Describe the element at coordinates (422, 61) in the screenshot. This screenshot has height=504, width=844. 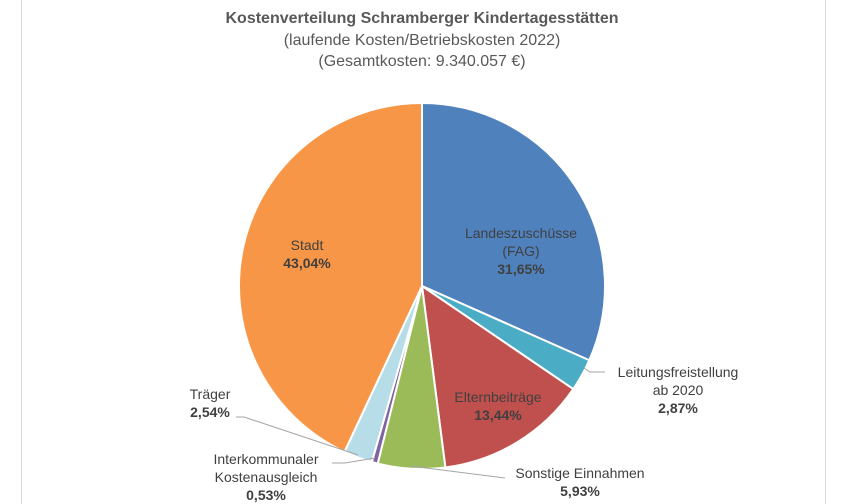
I see `chart-subtitle-total: (Gesamtkosten: 9.340.057 €)` at that location.